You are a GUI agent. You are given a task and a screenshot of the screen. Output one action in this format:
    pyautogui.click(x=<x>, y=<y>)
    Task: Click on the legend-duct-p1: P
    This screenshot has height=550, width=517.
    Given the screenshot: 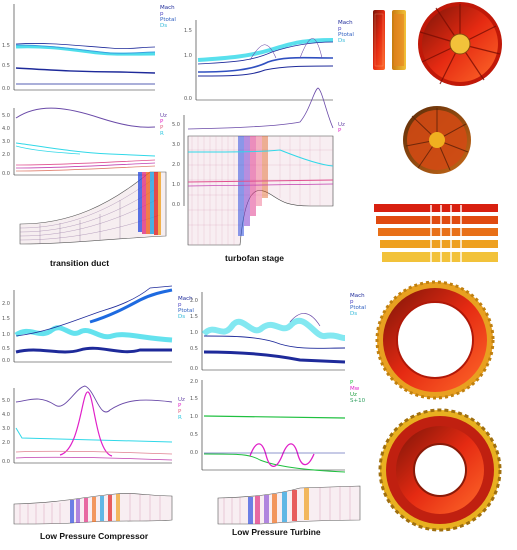 What is the action you would take?
    pyautogui.click(x=162, y=122)
    